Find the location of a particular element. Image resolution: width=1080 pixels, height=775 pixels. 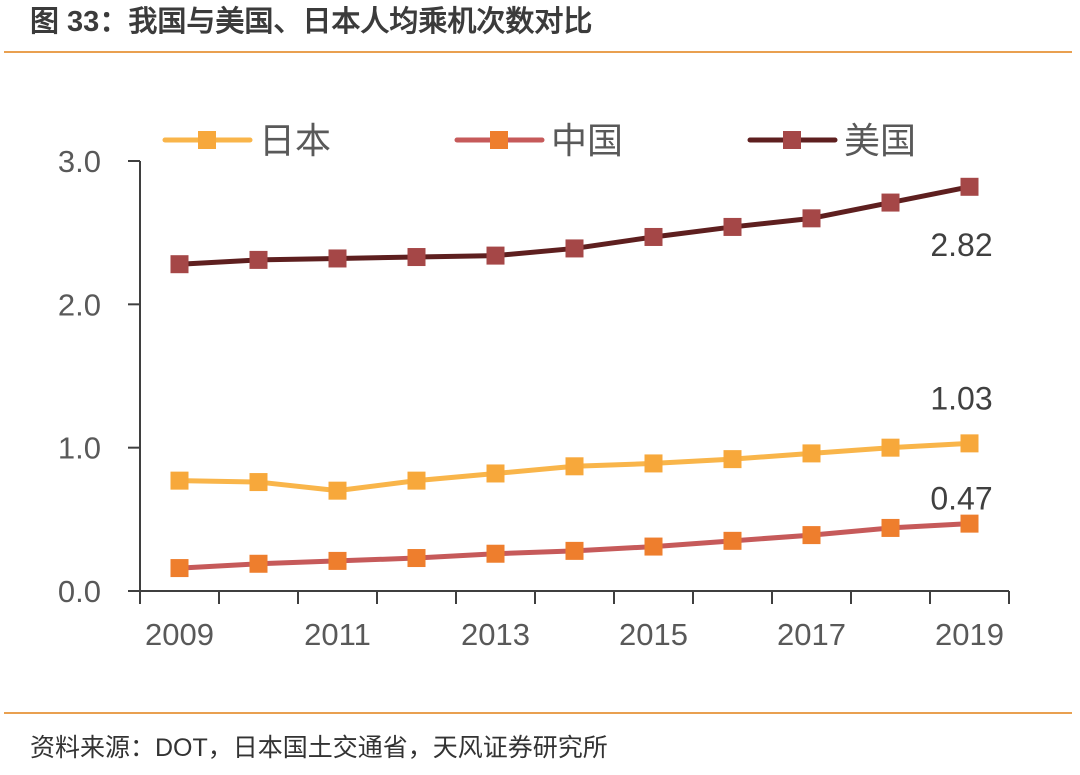

data-label: 2.82 is located at coordinates (961, 245).